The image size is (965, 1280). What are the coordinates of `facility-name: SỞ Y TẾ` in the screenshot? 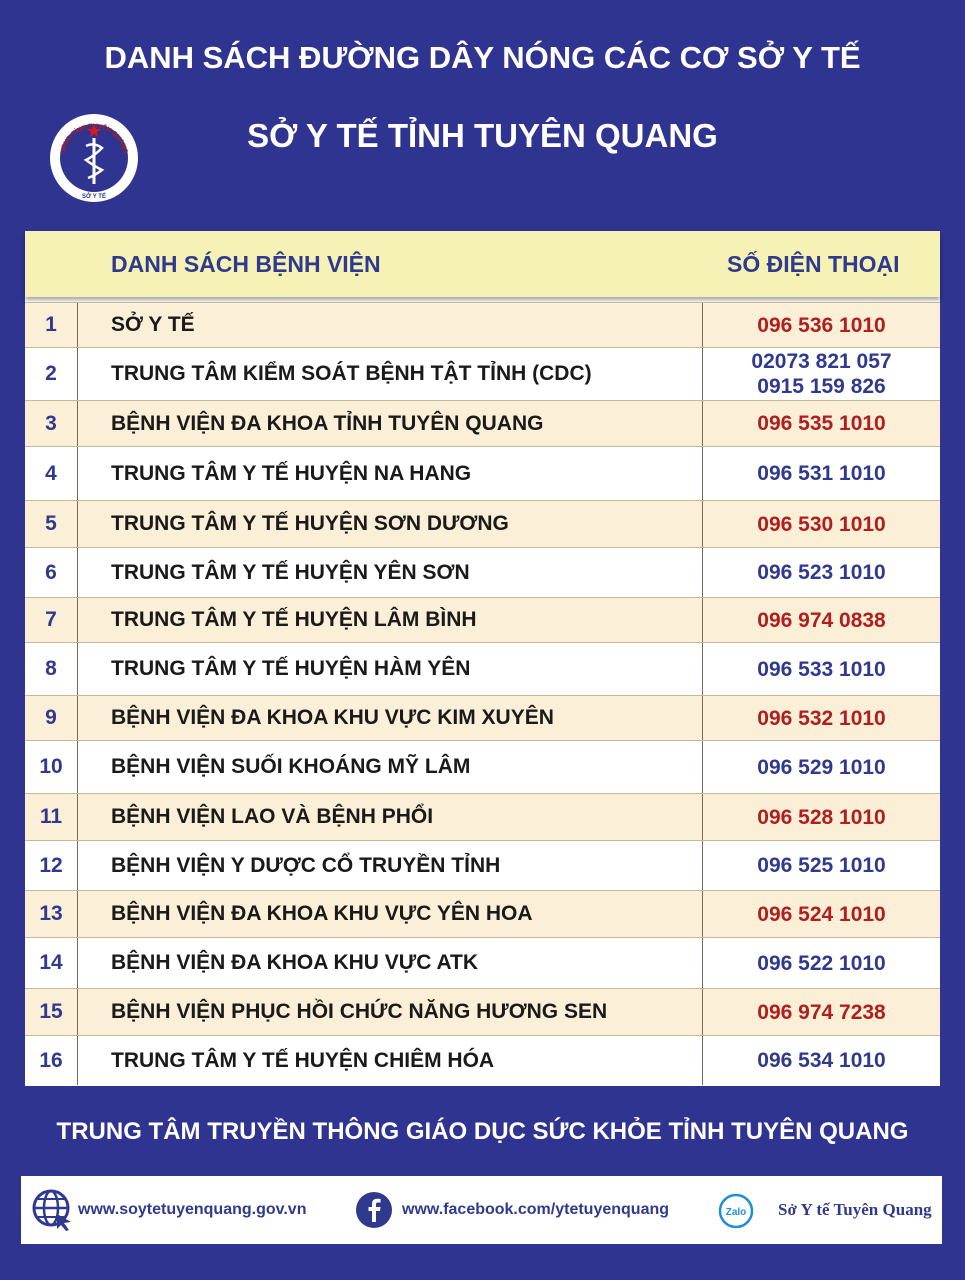 It's located at (390, 325).